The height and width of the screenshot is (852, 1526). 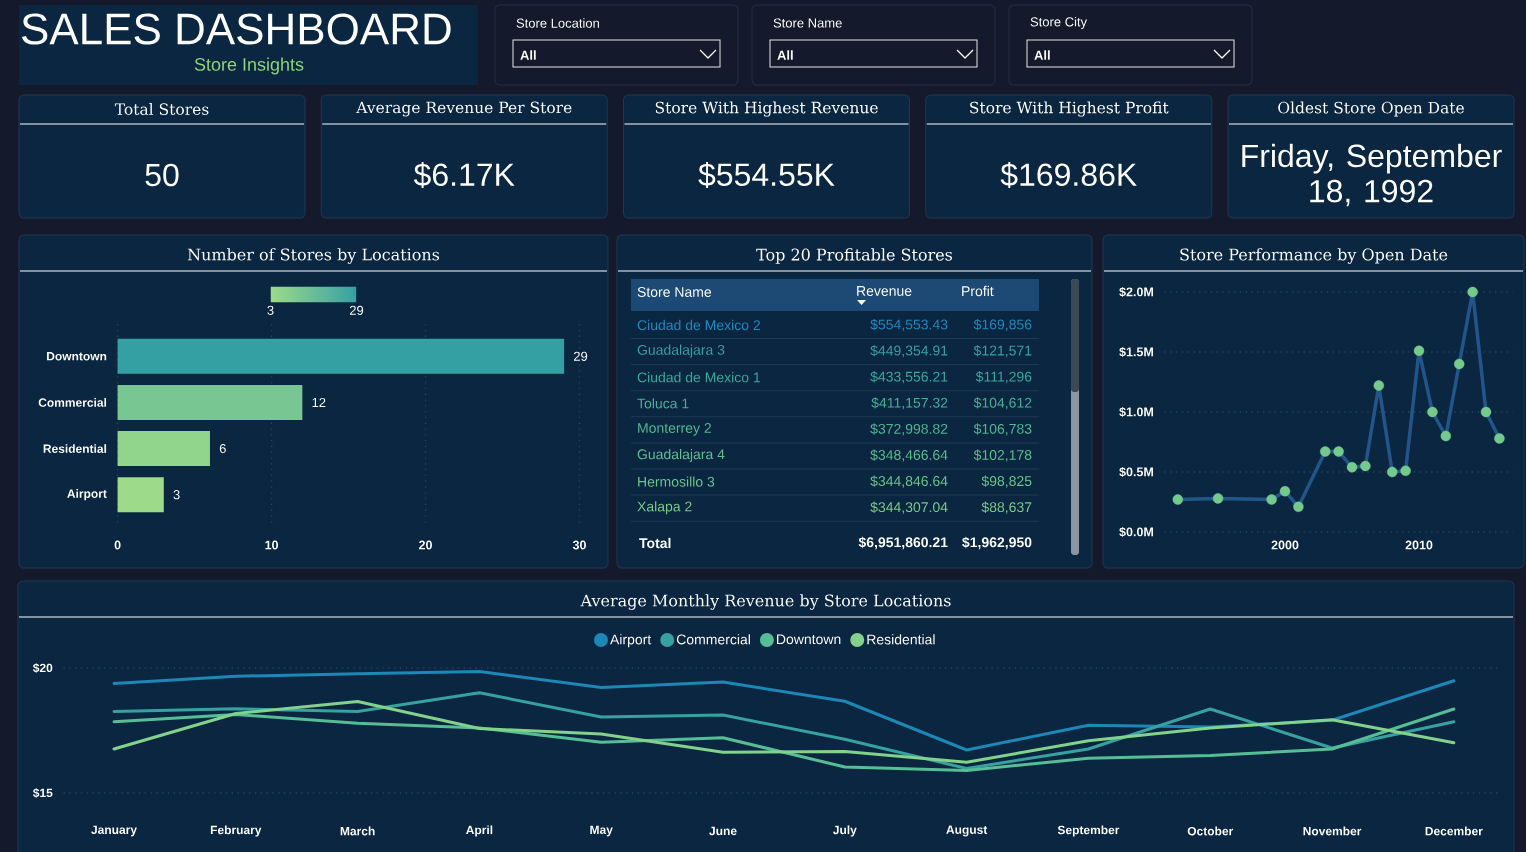 What do you see at coordinates (765, 602) in the screenshot?
I see `chart-title: Average Monthly Revenue by Store Locations` at bounding box center [765, 602].